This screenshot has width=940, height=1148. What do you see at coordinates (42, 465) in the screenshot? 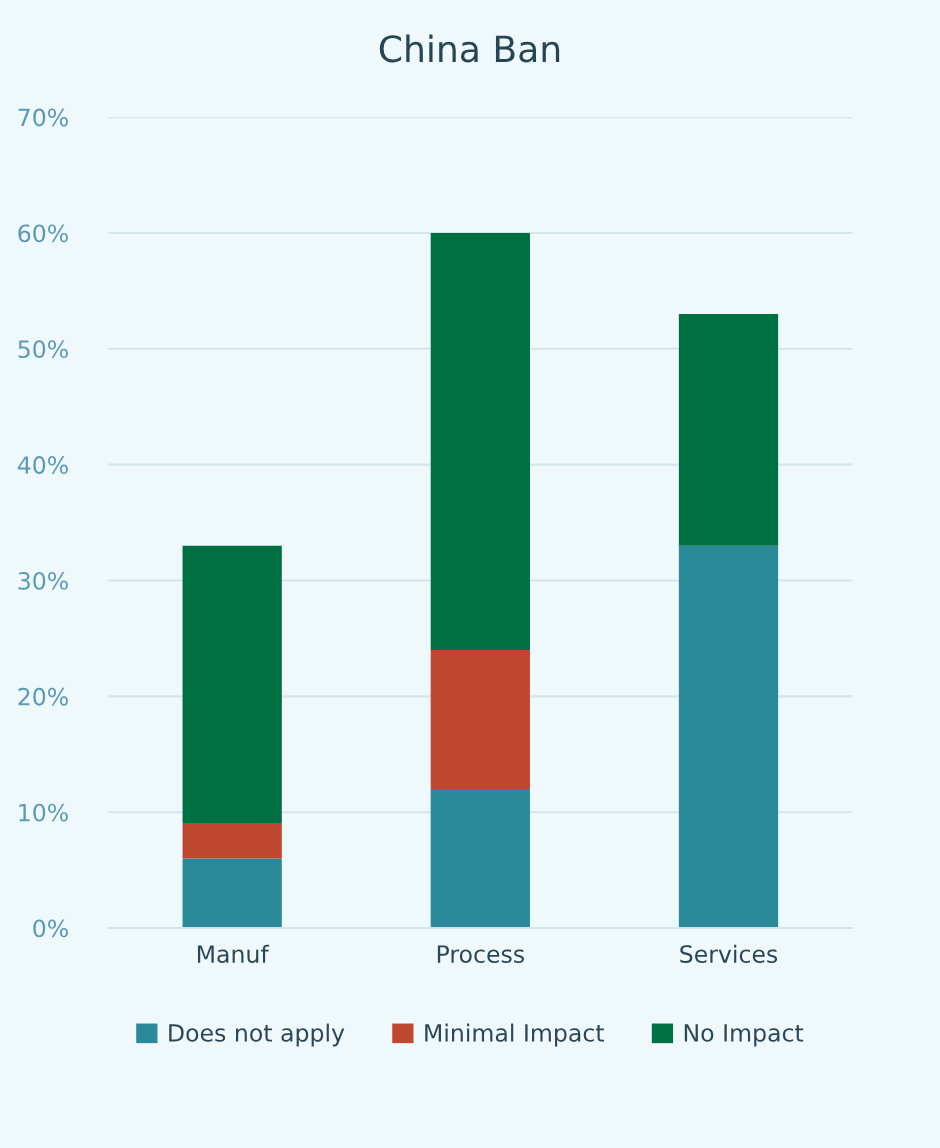
I see `y-tick-label: 40%` at bounding box center [42, 465].